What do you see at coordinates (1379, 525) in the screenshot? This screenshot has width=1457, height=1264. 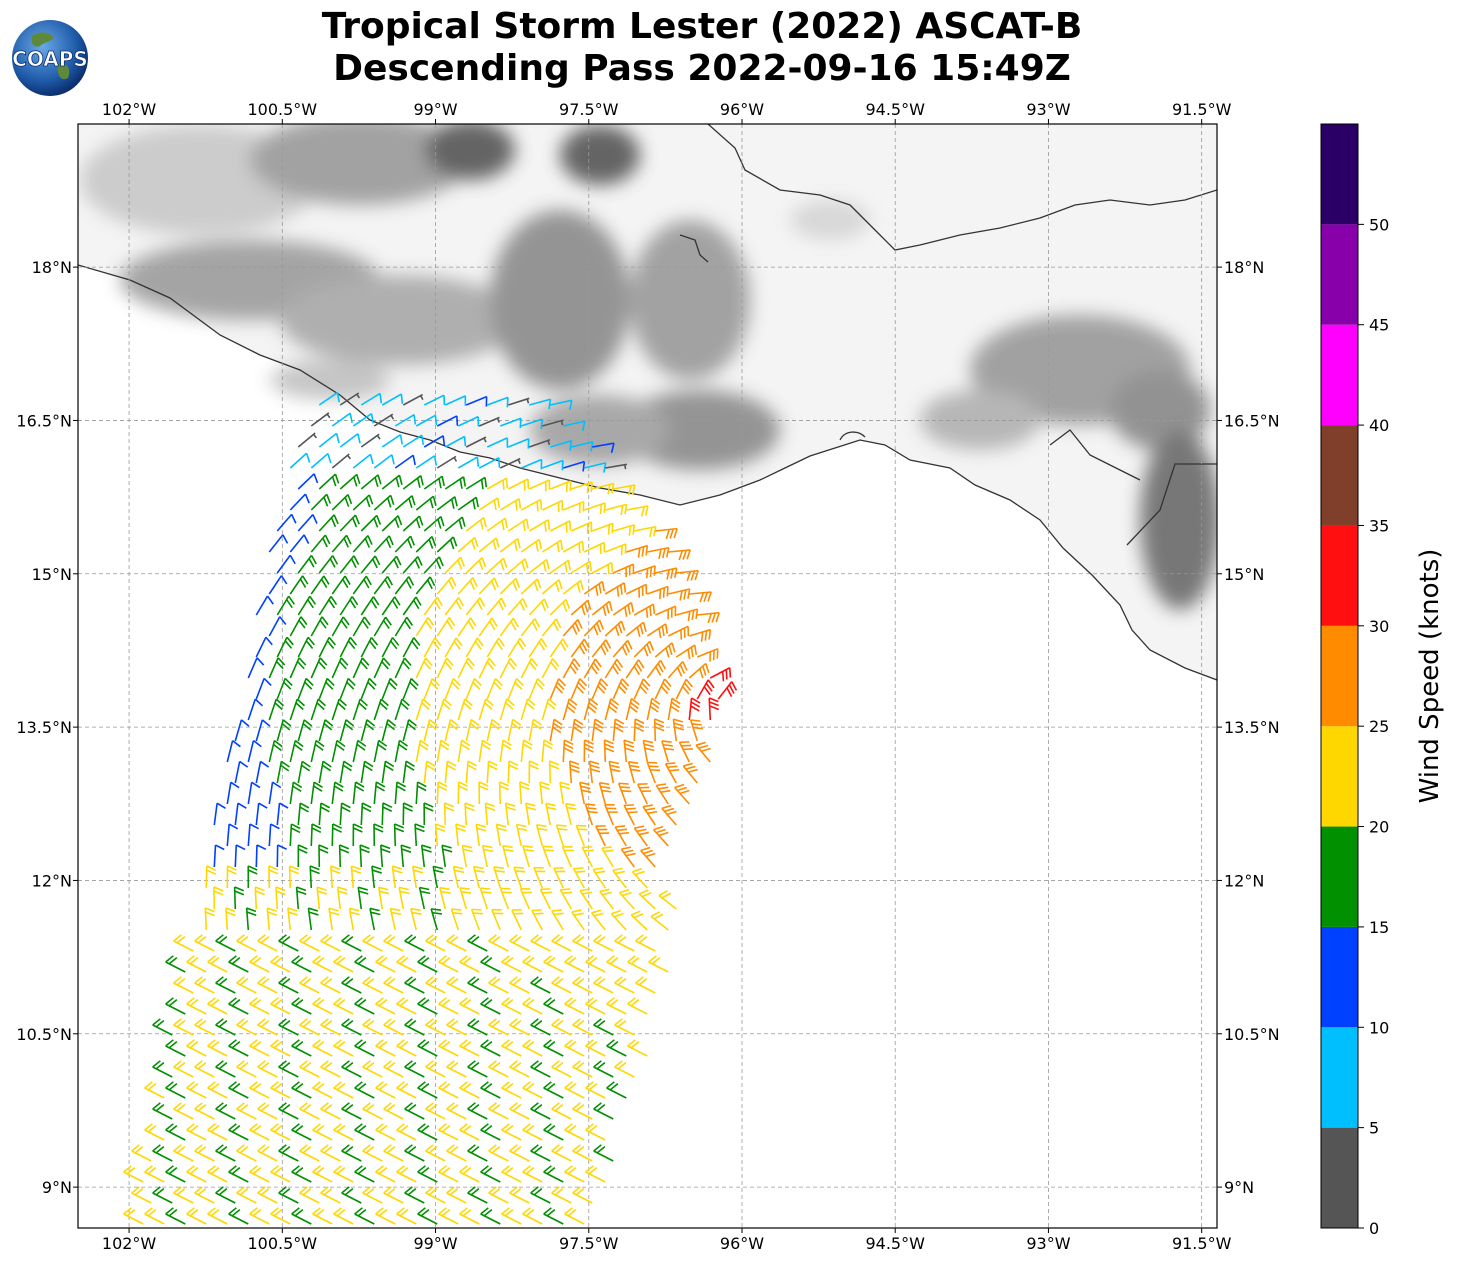 I see `colorbar-tick-label: 35` at bounding box center [1379, 525].